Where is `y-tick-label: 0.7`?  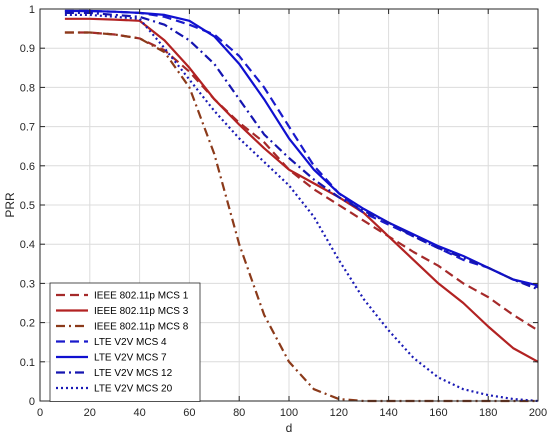
y-tick-label: 0.7 is located at coordinates (27, 128).